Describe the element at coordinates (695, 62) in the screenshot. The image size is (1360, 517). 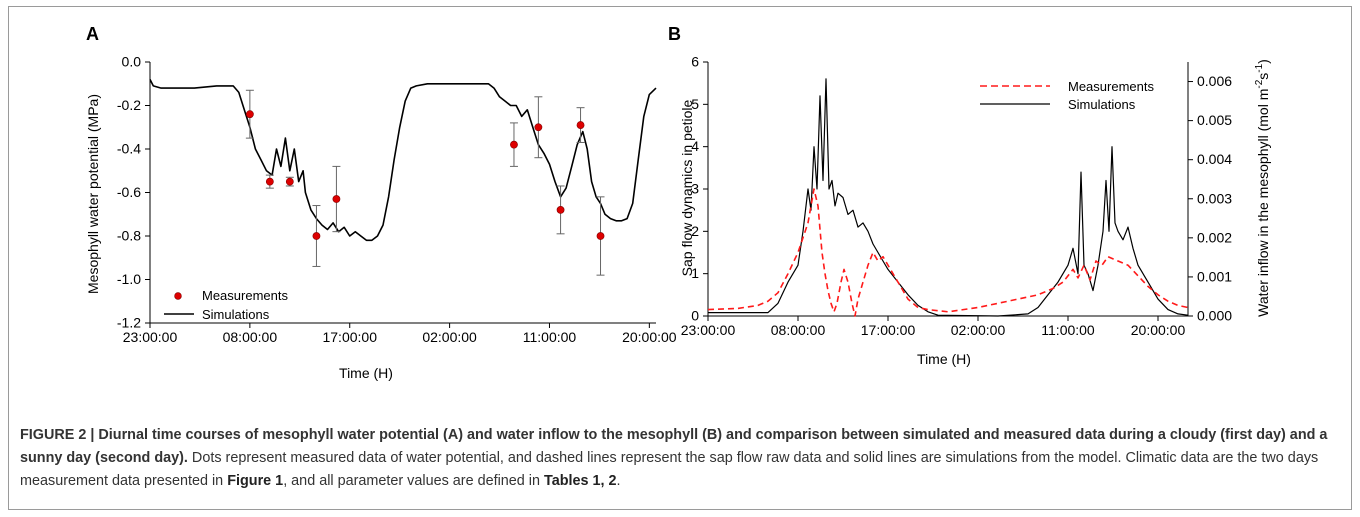
I see `panel-b-y-tick-label: 6` at that location.